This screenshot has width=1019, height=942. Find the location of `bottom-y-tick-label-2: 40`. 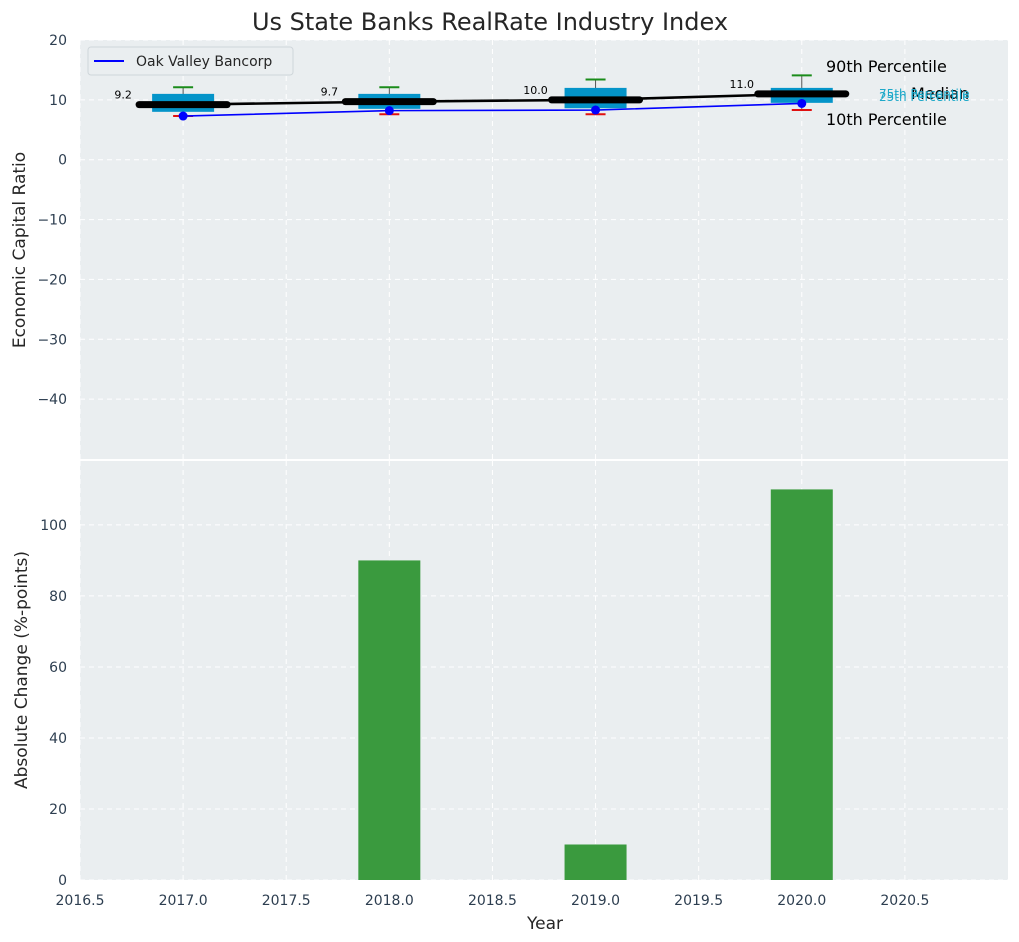

bottom-y-tick-label-2: 40 is located at coordinates (58, 739).